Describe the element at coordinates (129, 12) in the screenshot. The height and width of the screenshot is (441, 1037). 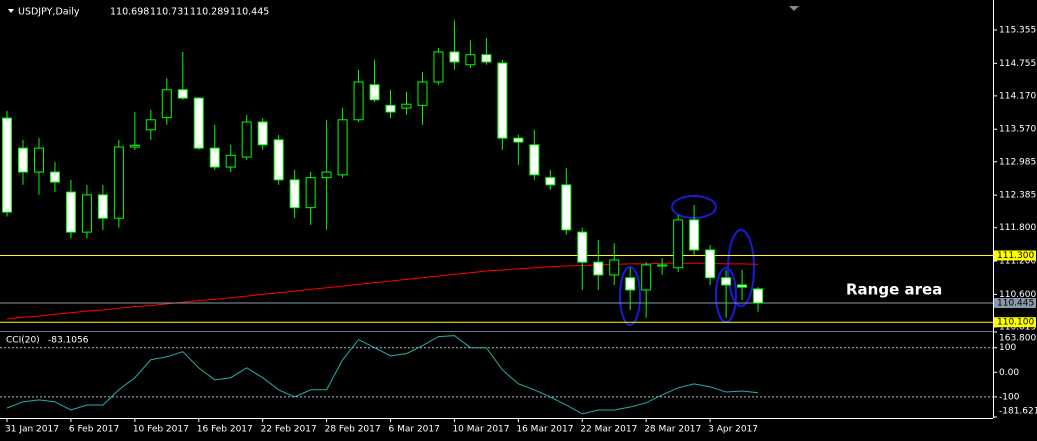
I see `header-value: 110.698` at that location.